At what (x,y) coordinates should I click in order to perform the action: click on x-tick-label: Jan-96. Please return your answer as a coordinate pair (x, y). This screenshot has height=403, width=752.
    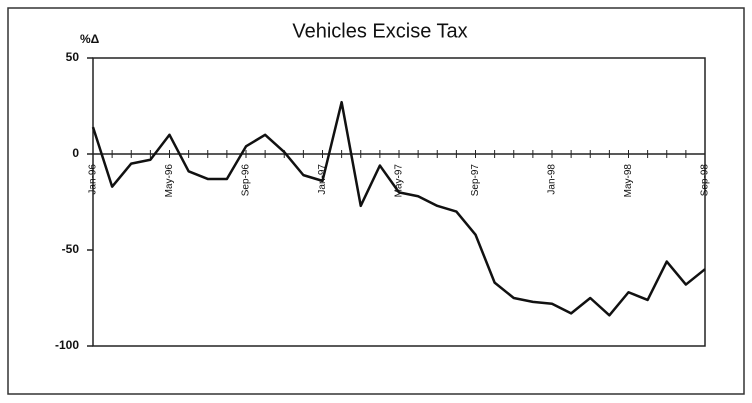
    Looking at the image, I should click on (93, 179).